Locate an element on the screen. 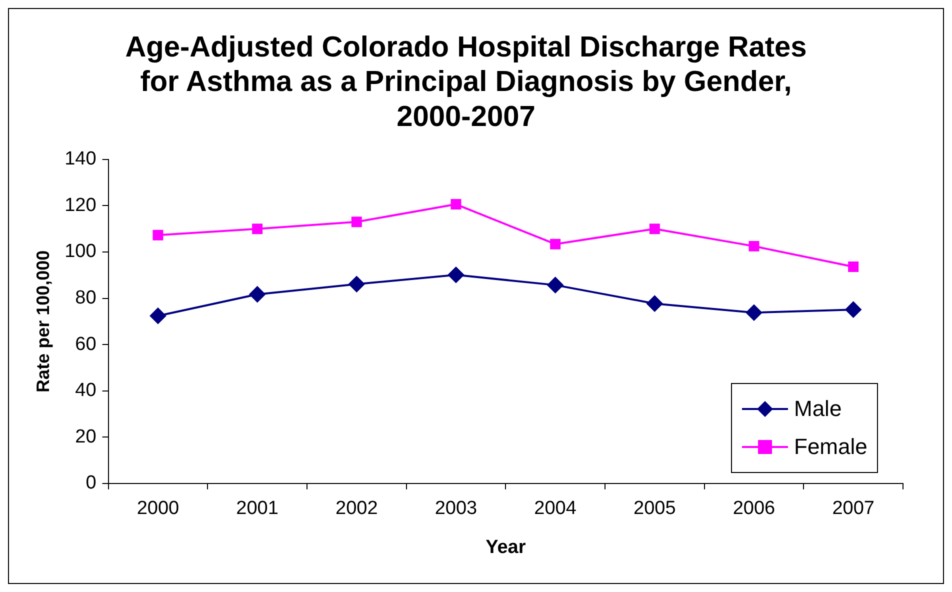  x-tick-label: 2007 is located at coordinates (853, 509).